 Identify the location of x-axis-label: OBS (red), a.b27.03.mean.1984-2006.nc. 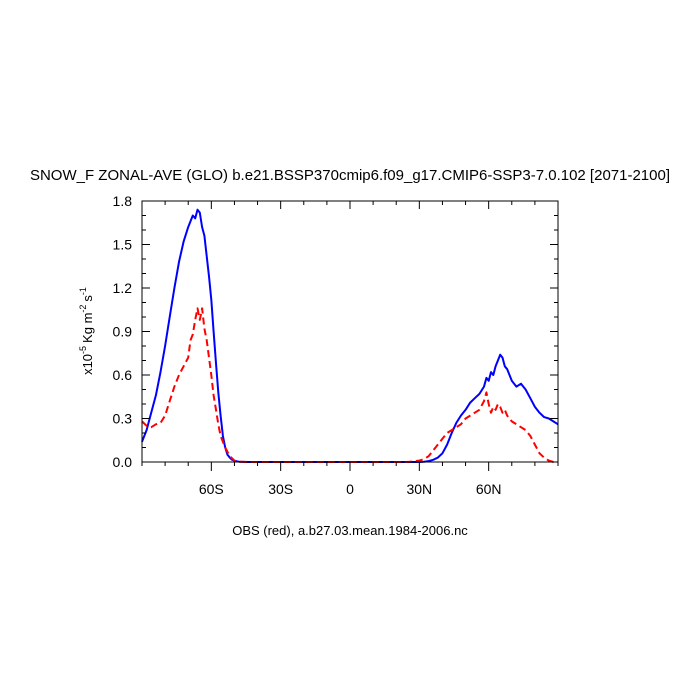
(350, 530).